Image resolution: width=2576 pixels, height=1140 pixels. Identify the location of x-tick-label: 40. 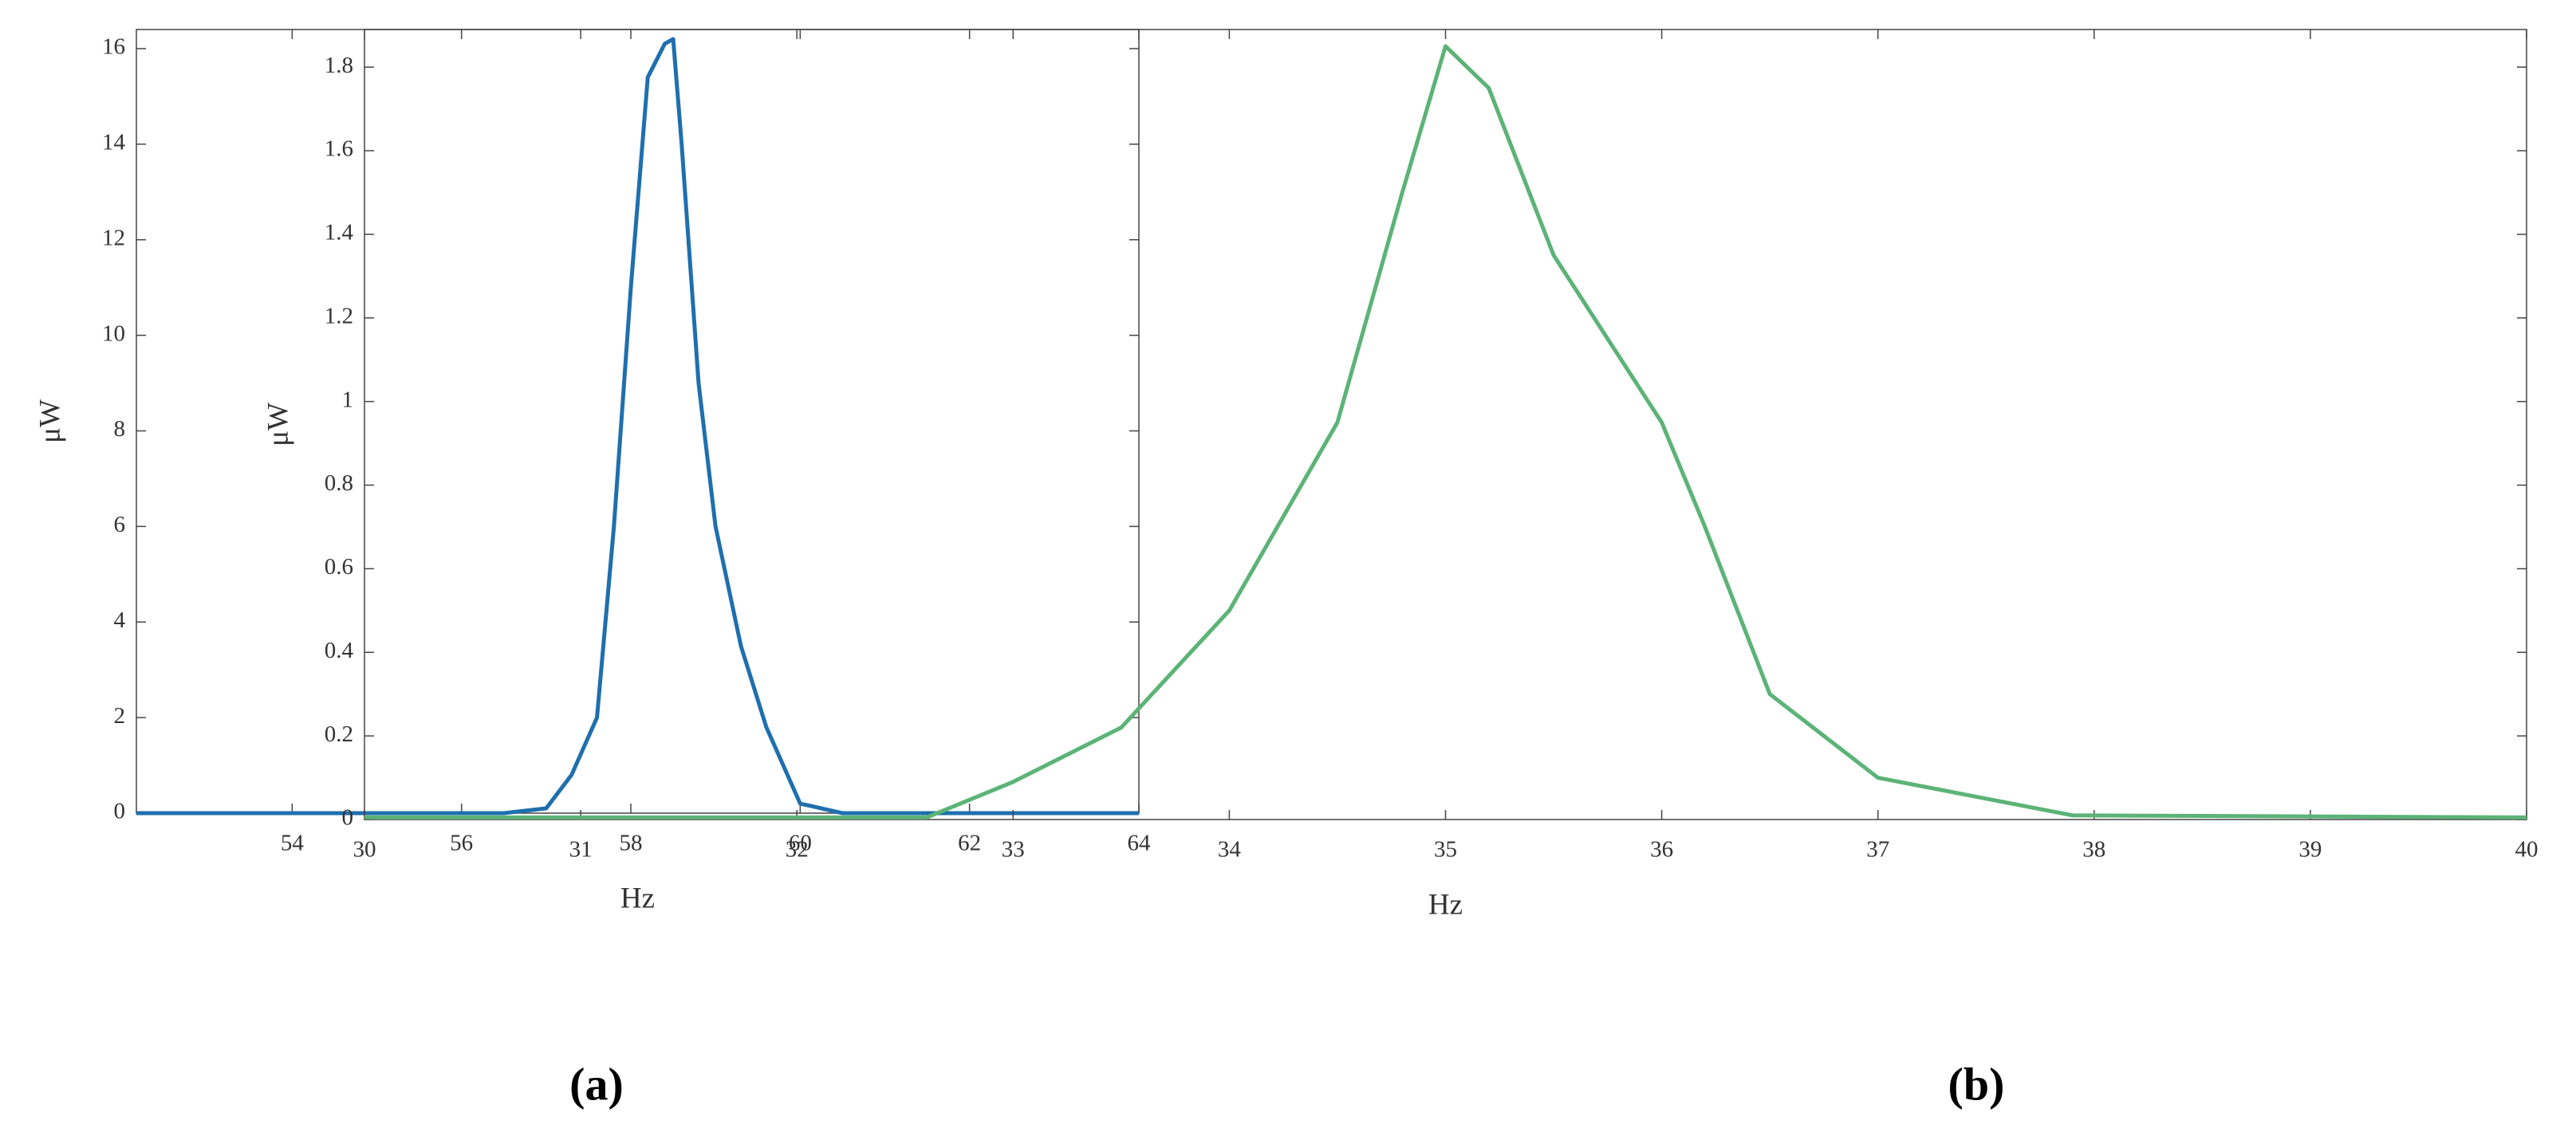
(2527, 850).